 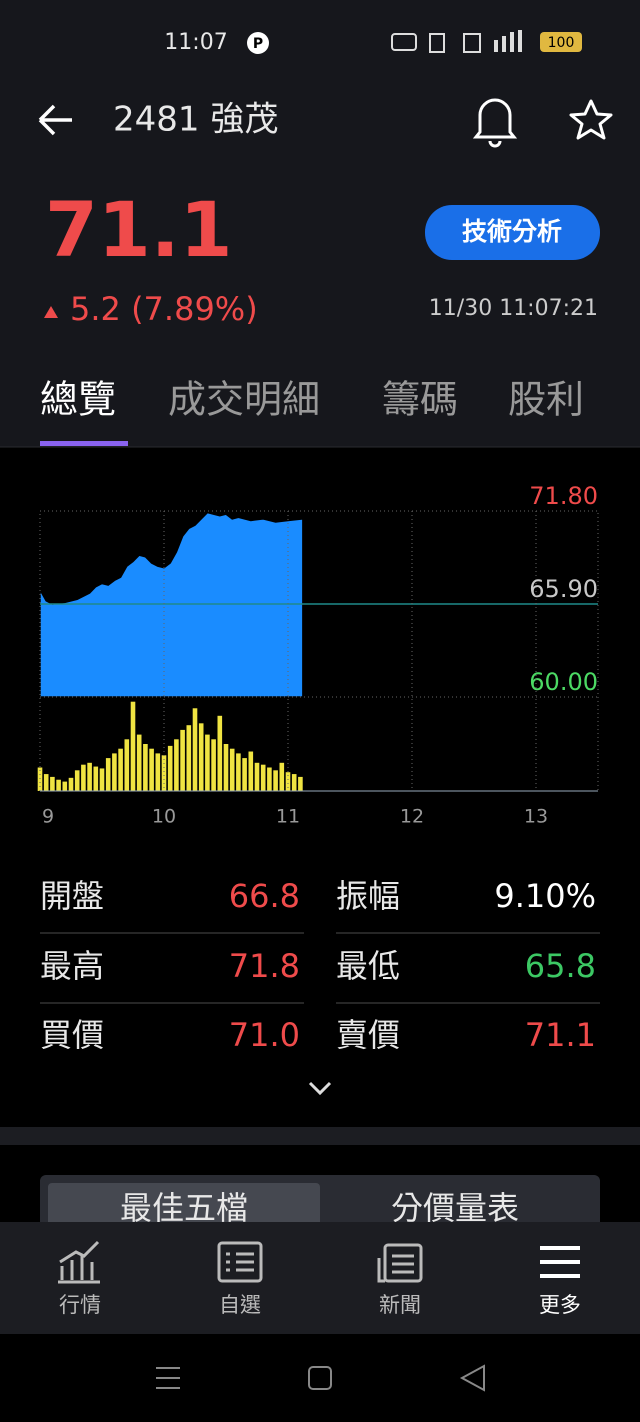 What do you see at coordinates (513, 308) in the screenshot?
I see `quote-time: 11/30 11:07:21` at bounding box center [513, 308].